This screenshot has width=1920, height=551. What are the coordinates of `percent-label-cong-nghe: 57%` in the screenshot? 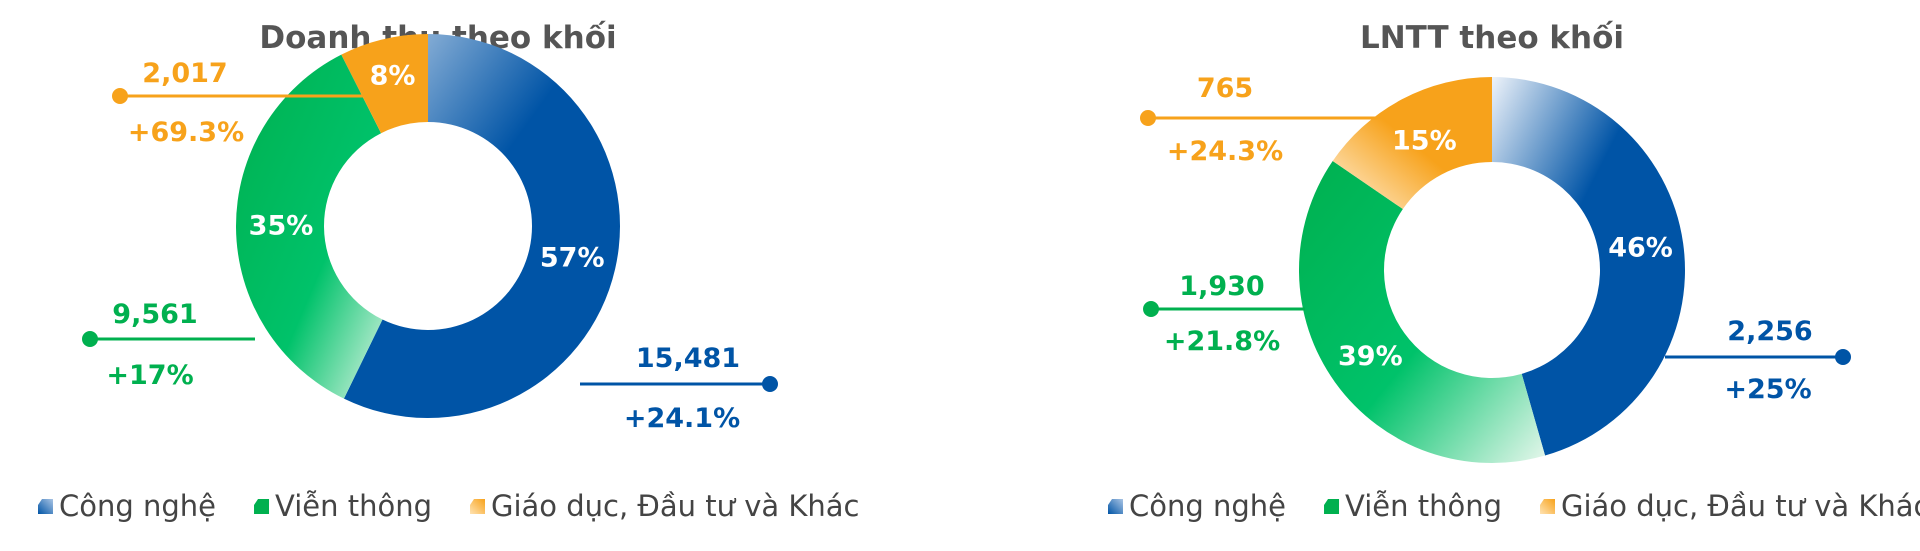 It's located at (572, 258).